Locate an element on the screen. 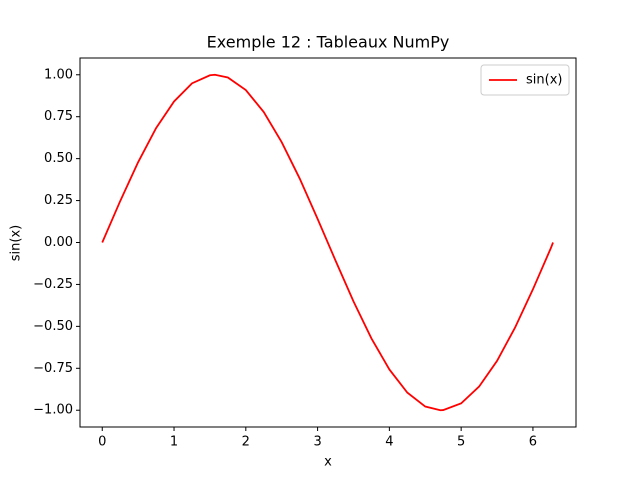  x-axis-label: x is located at coordinates (328, 462).